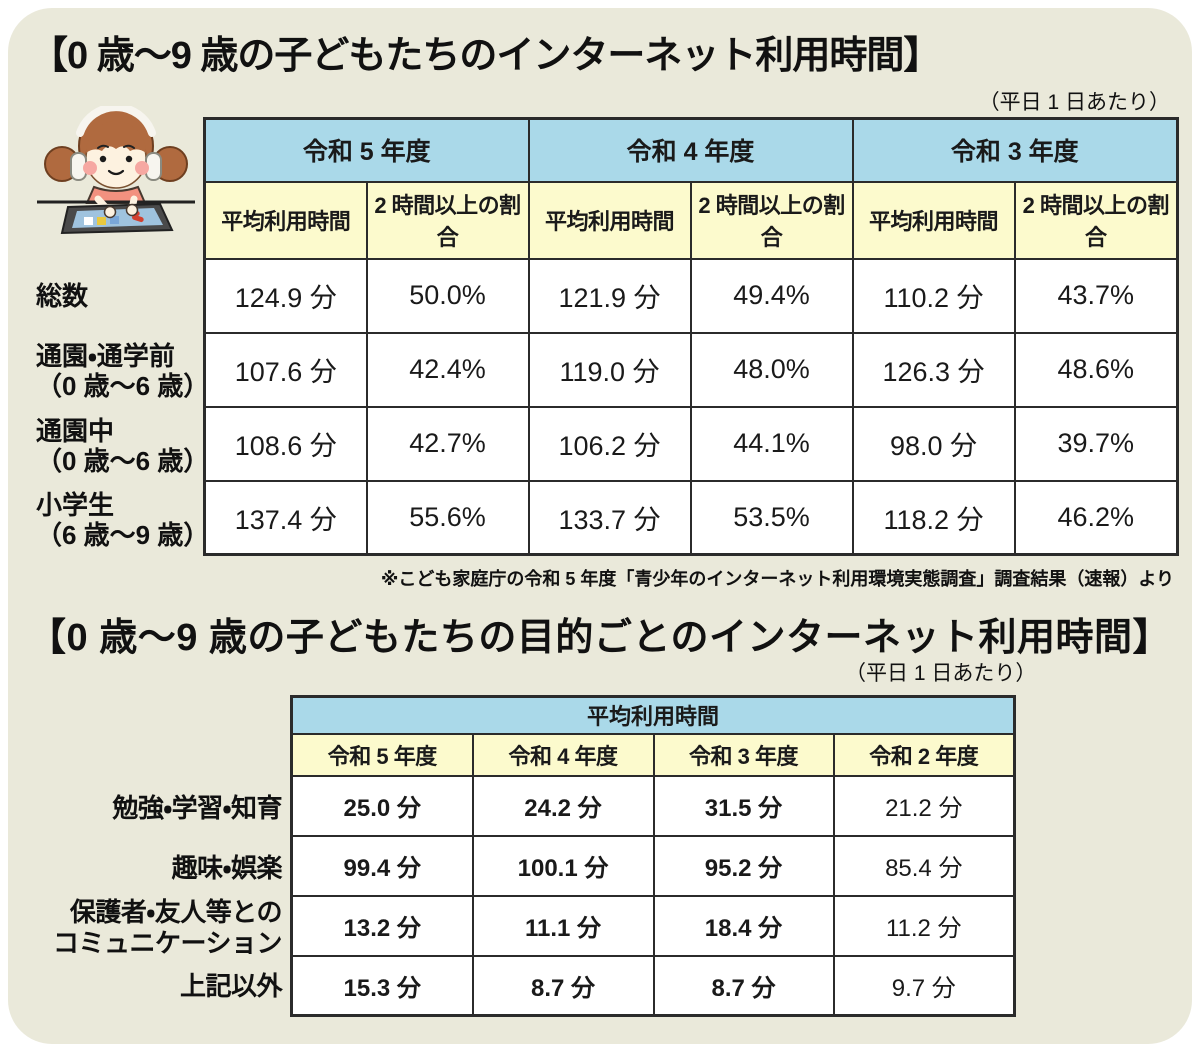 The height and width of the screenshot is (1052, 1200). I want to click on value-cell: 24.2 分, so click(563, 805).